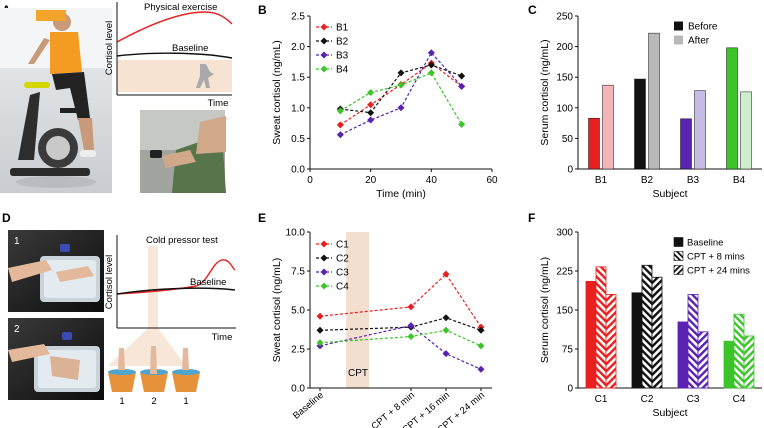 Image resolution: width=764 pixels, height=428 pixels. Describe the element at coordinates (298, 272) in the screenshot. I see `y-tick-label: 7.5` at that location.